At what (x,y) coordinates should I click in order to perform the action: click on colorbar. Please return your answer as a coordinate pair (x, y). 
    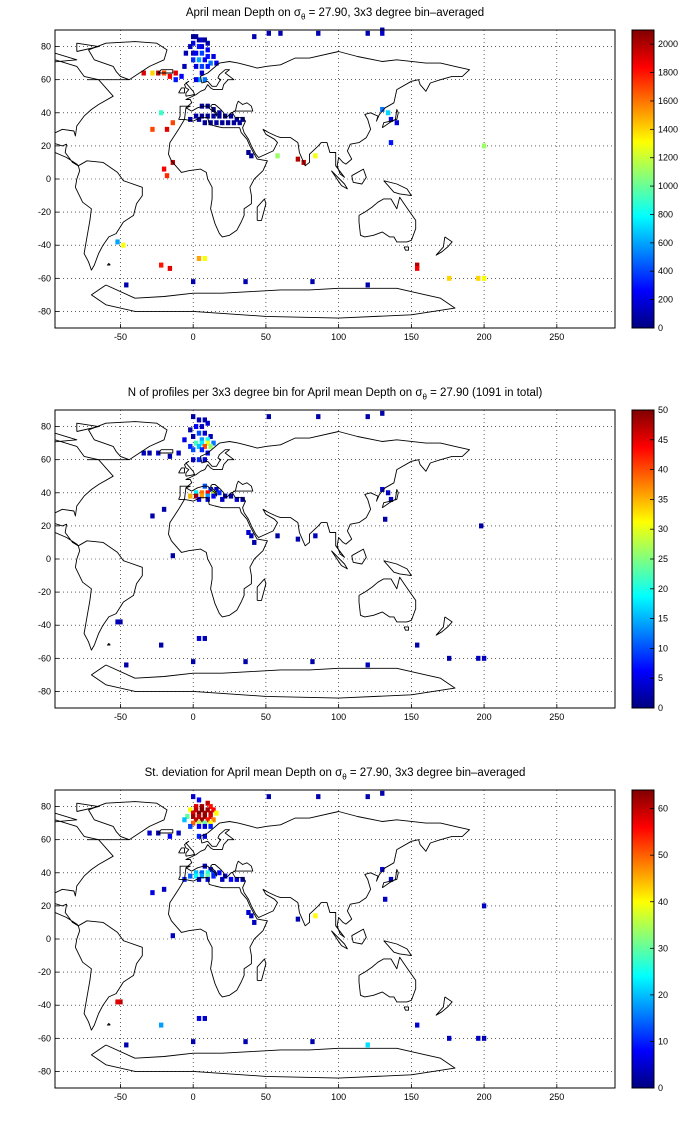
    Looking at the image, I should click on (643, 939).